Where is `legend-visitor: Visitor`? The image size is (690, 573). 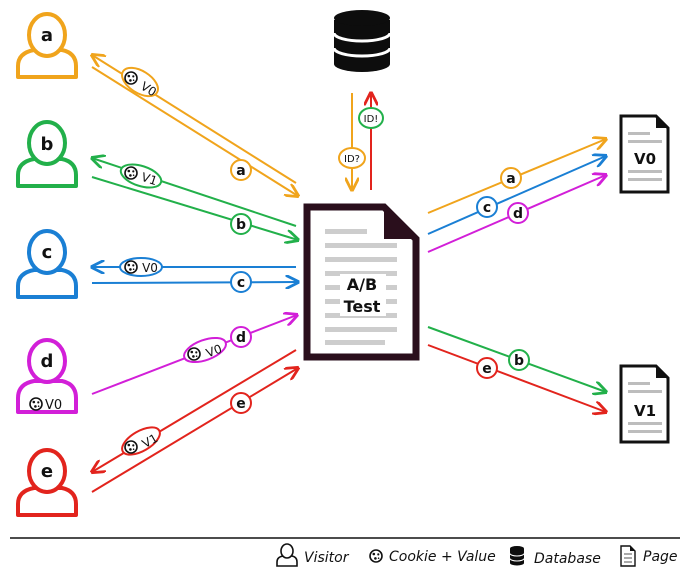 legend-visitor: Visitor is located at coordinates (313, 555).